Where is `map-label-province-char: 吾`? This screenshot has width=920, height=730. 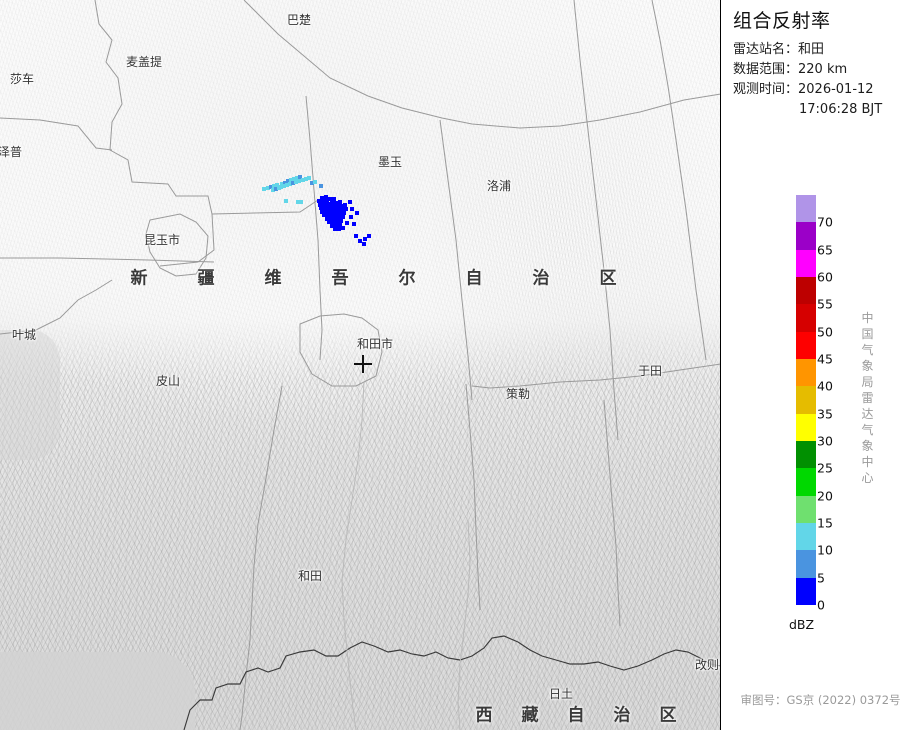
map-label-province-char: 吾 is located at coordinates (340, 278).